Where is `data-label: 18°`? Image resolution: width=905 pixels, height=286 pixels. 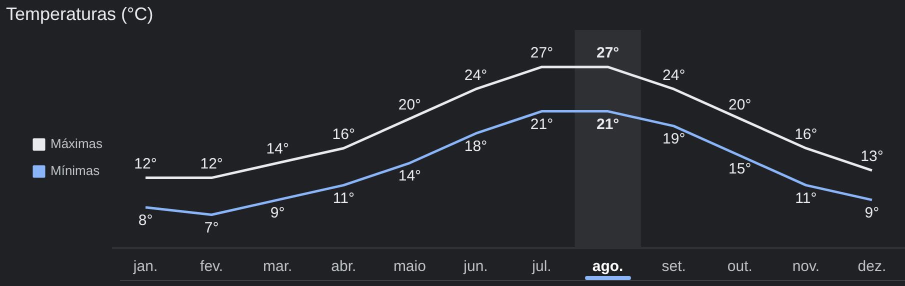
data-label: 18° is located at coordinates (476, 147).